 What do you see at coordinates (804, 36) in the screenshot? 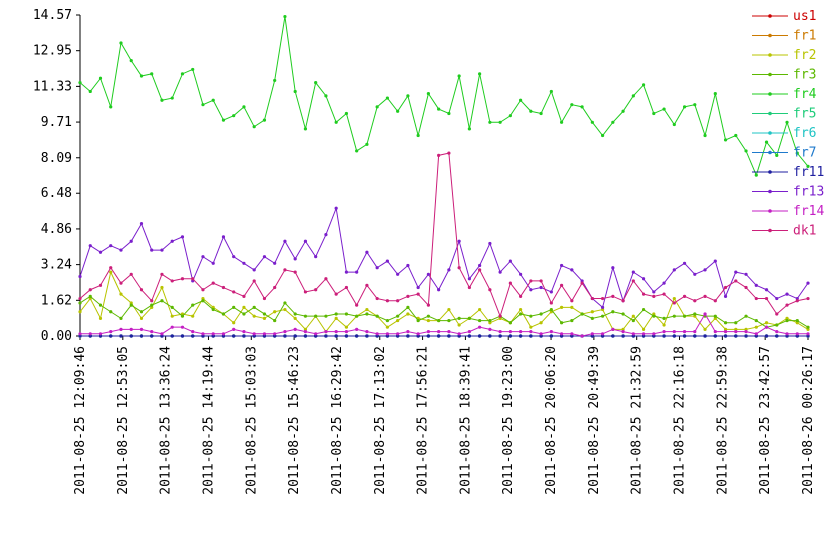
I see `legend-label: fr1` at bounding box center [804, 36].